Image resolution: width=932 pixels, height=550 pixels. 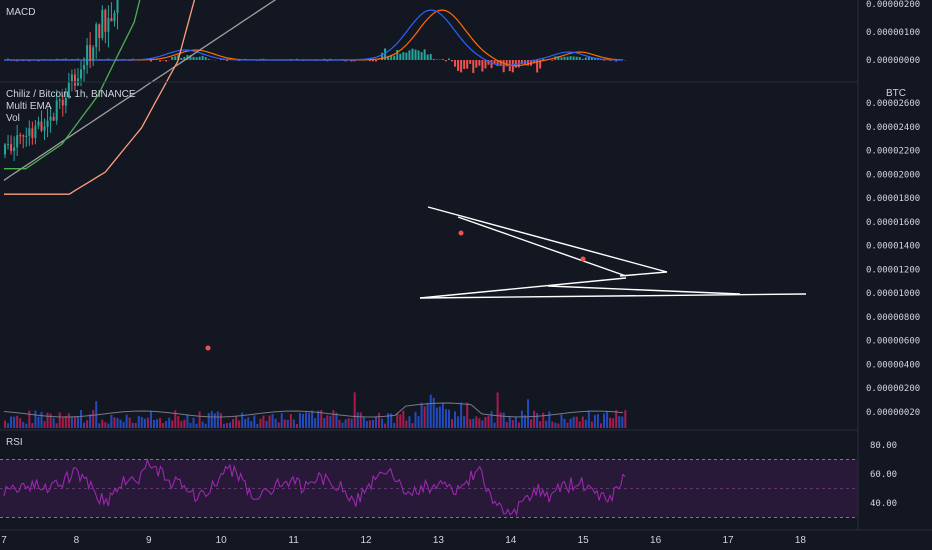 I want to click on time-tick-label: 11, so click(x=293, y=540).